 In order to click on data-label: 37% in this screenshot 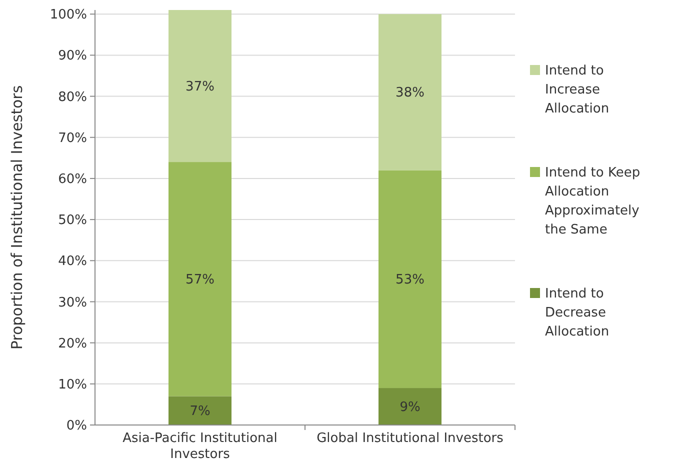, I will do `click(200, 87)`.